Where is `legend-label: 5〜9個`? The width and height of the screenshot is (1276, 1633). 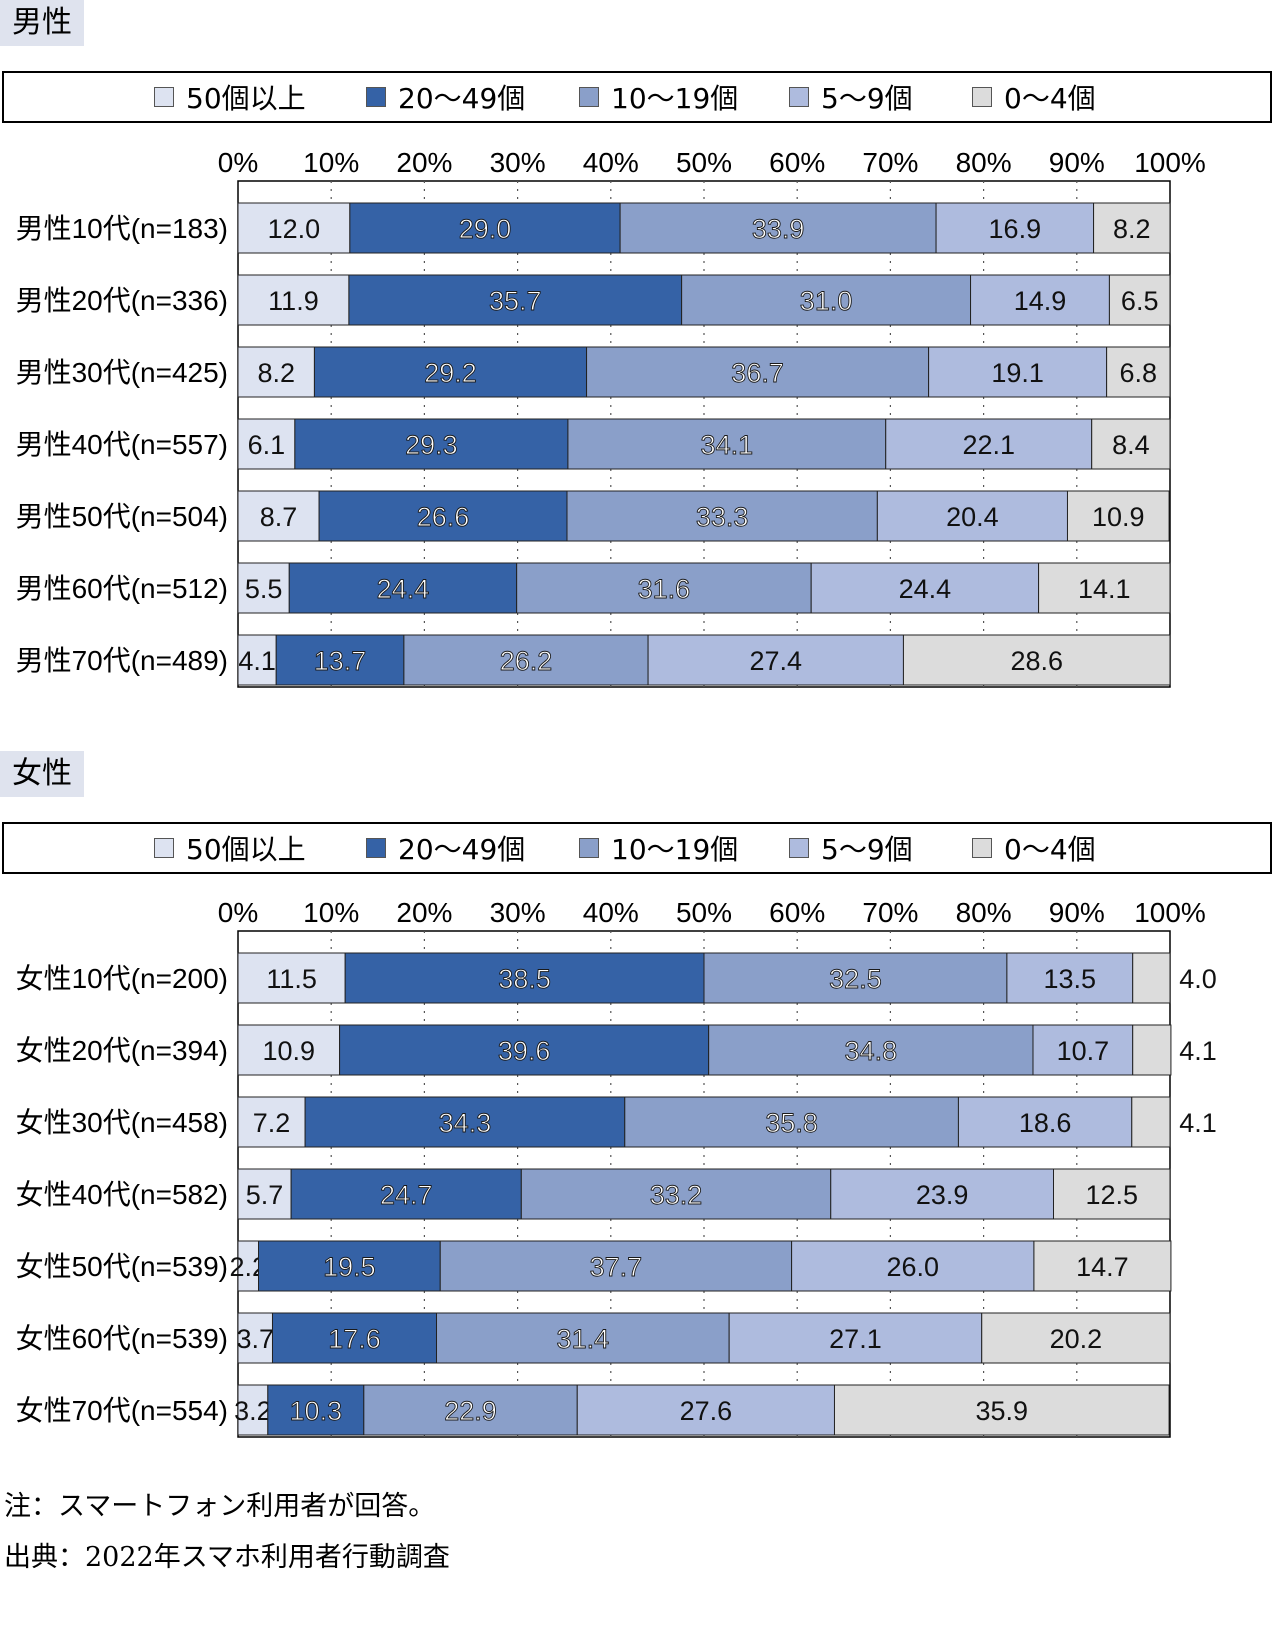 legend-label: 5〜9個 is located at coordinates (867, 98).